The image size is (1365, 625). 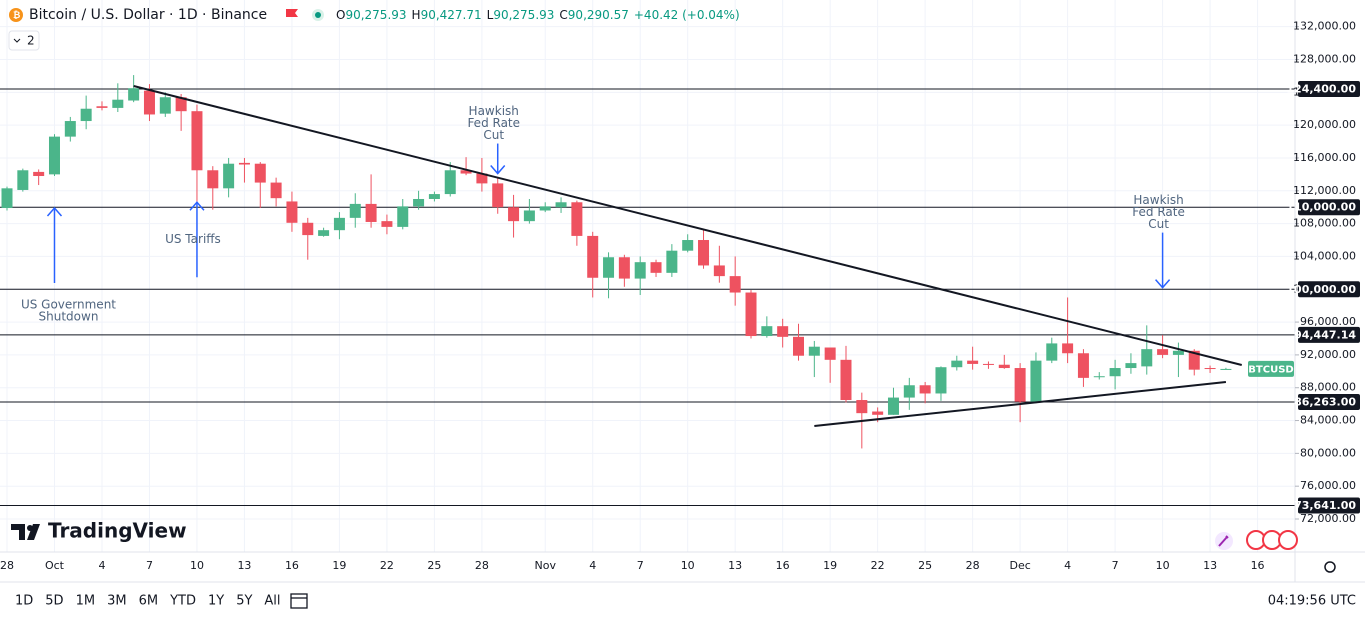 What do you see at coordinates (688, 565) in the screenshot?
I see `x-tick-label: 10` at bounding box center [688, 565].